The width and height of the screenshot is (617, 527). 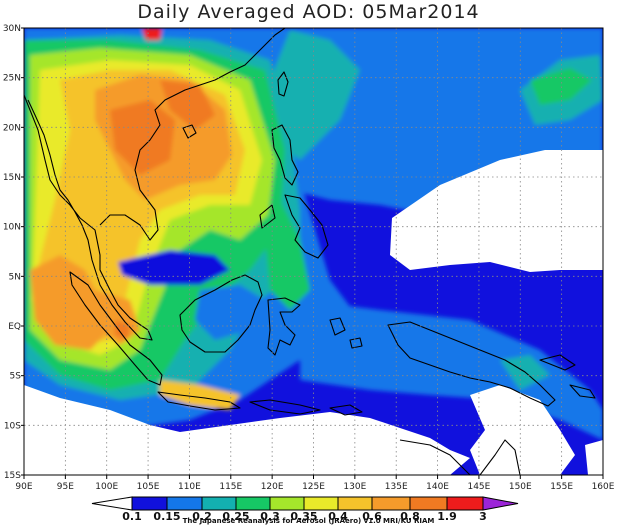 What do you see at coordinates (15, 277) in the screenshot?
I see `y-tick-label: 5N` at bounding box center [15, 277].